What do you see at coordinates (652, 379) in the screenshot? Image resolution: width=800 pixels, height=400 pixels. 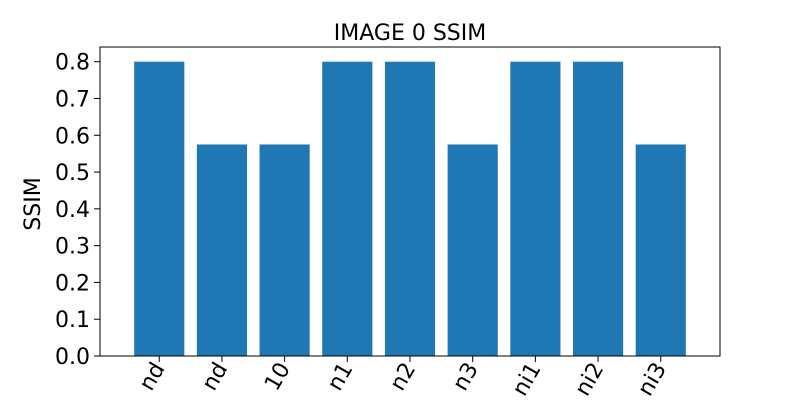 I see `x-tick-label: ni3` at bounding box center [652, 379].